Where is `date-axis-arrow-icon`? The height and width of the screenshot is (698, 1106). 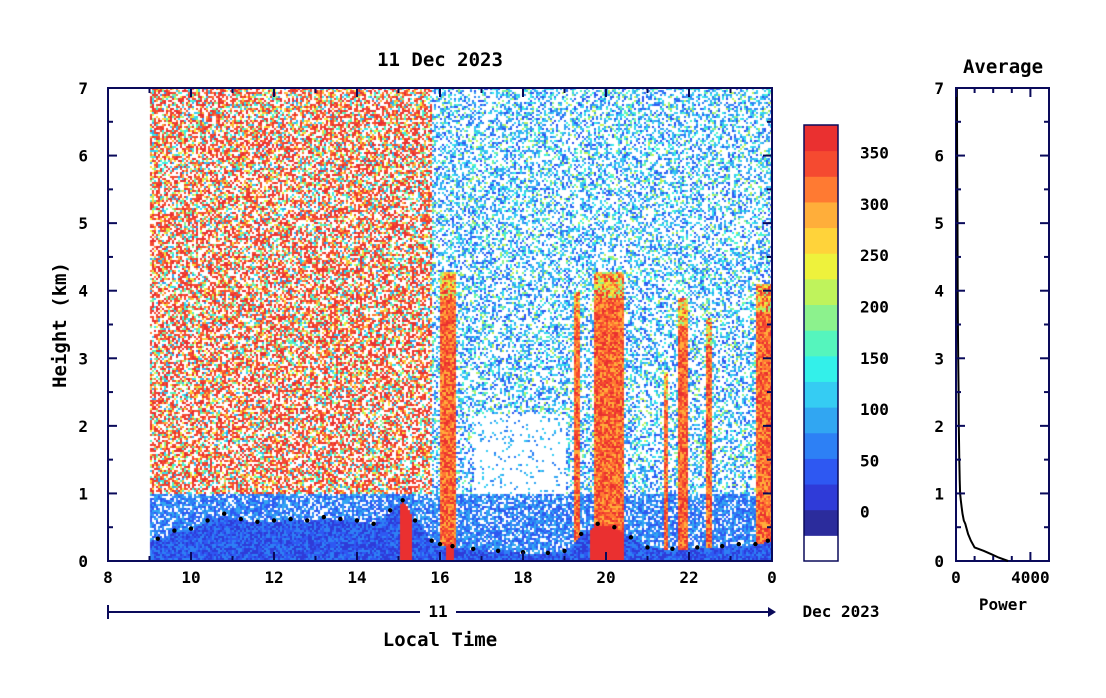
date-axis-arrow-icon is located at coordinates (772, 612).